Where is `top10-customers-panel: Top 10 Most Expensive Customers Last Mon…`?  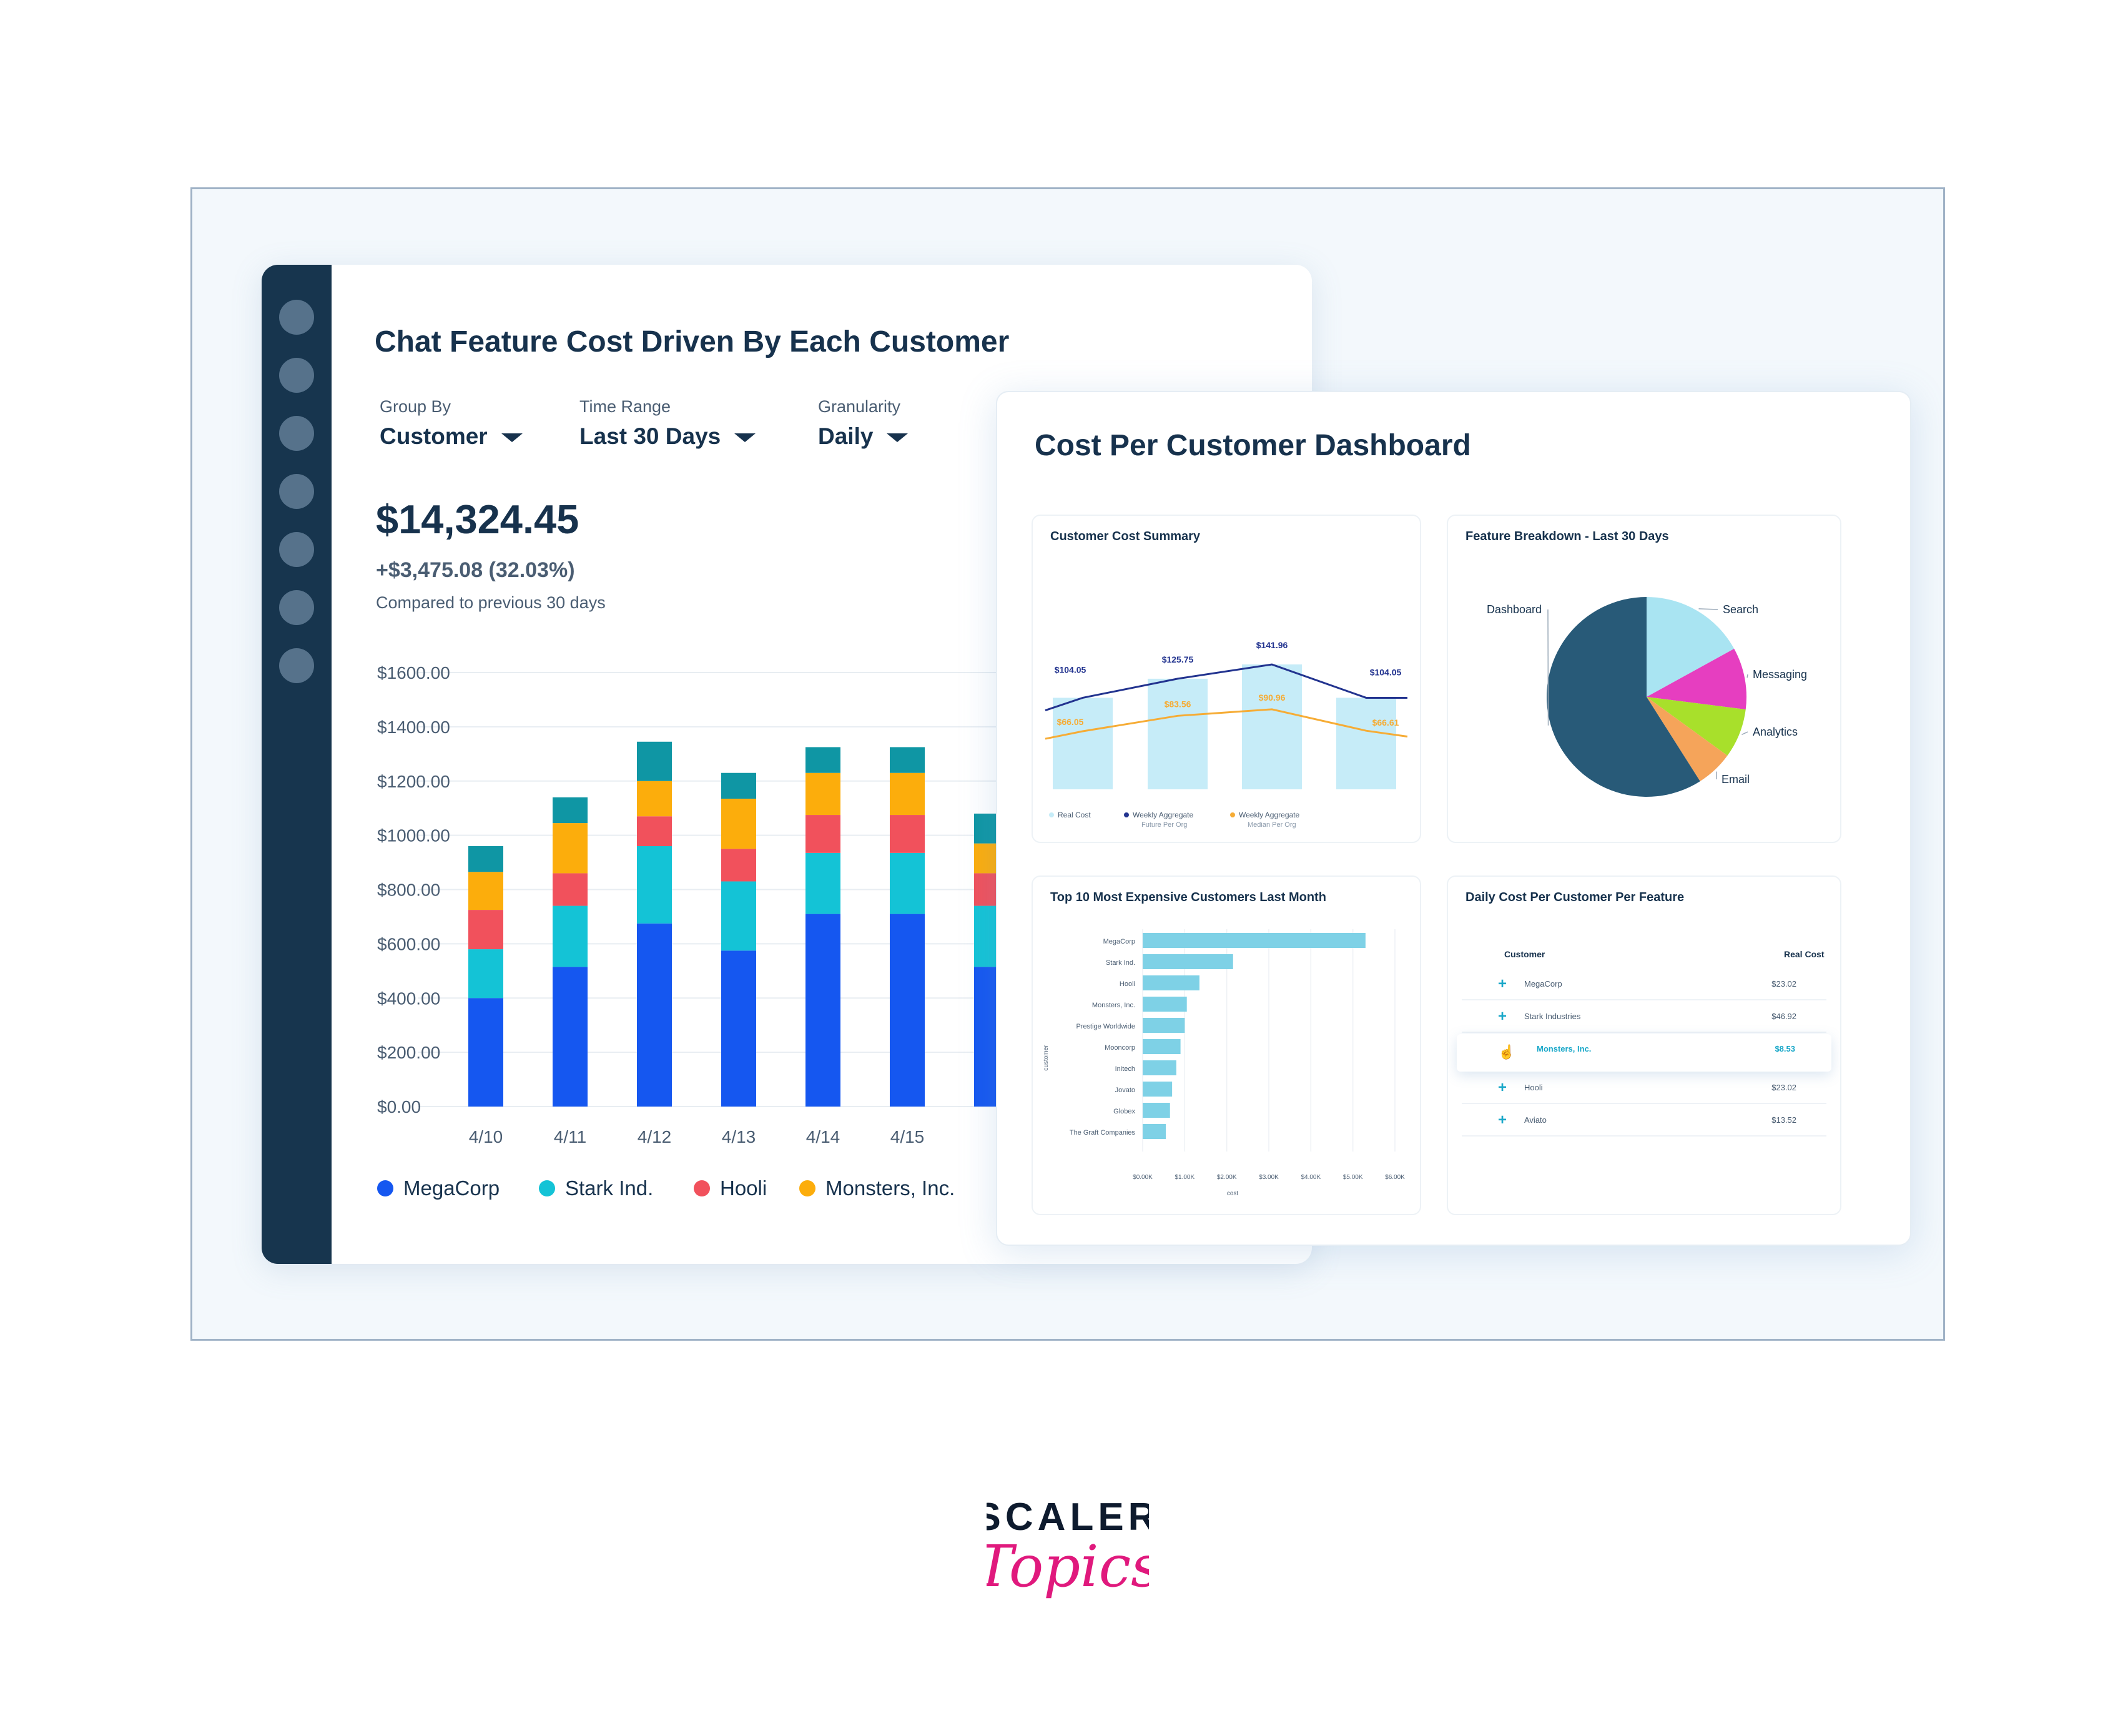
top10-customers-panel: Top 10 Most Expensive Customers Last Mon… is located at coordinates (1226, 1045).